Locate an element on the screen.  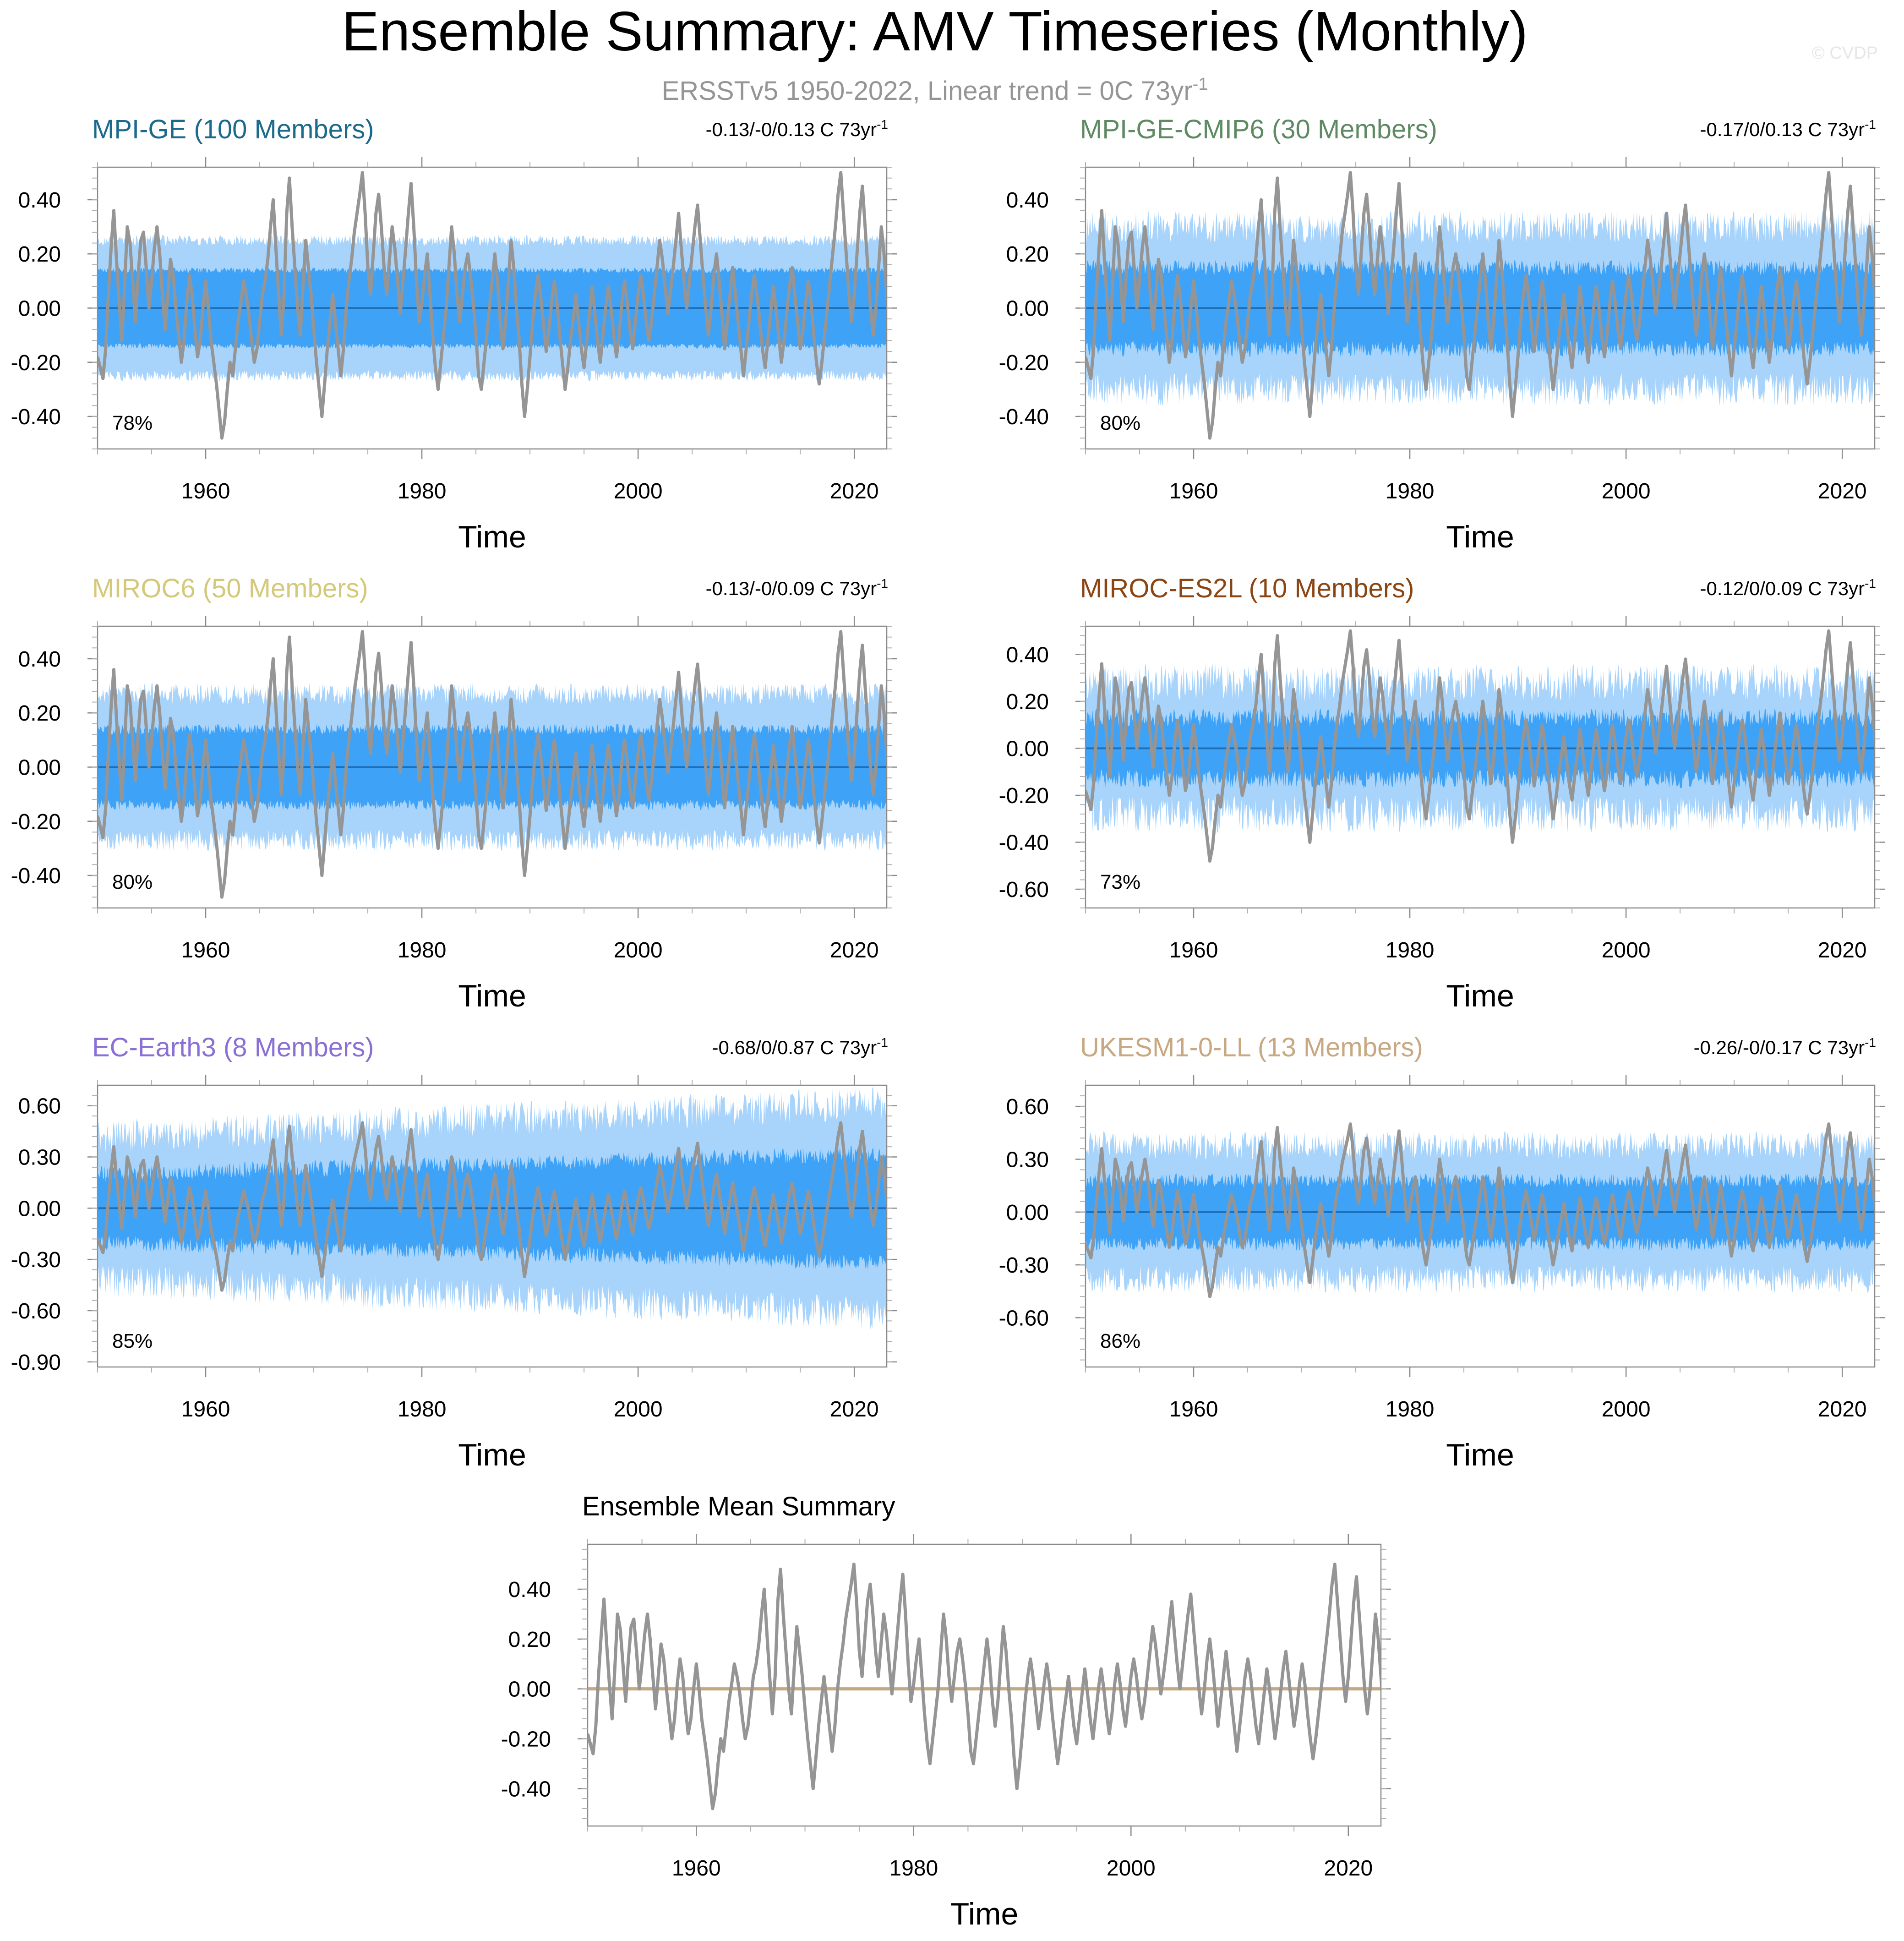
y-tick-label: -0.90 is located at coordinates (36, 1362).